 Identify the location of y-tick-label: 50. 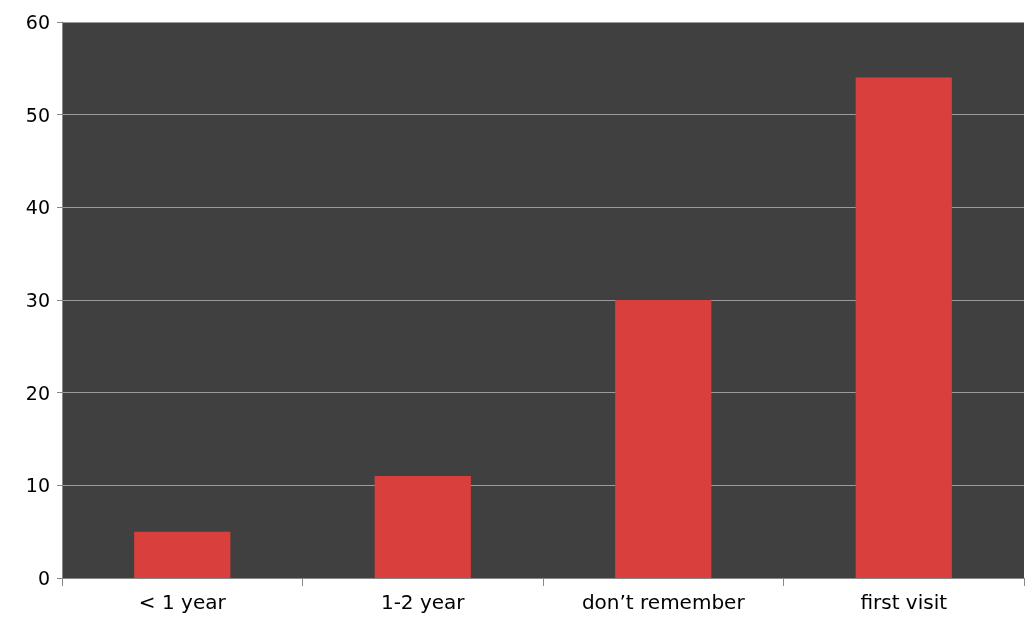
(37, 114).